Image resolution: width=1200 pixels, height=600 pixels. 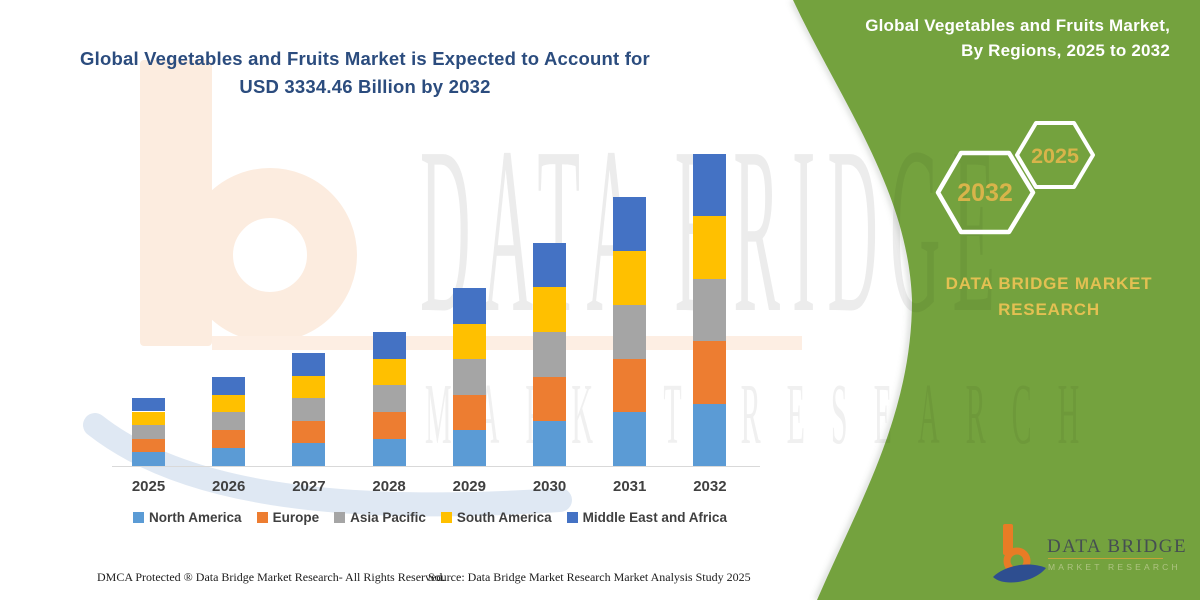 What do you see at coordinates (309, 454) in the screenshot?
I see `bar-segment-north-america-2027` at bounding box center [309, 454].